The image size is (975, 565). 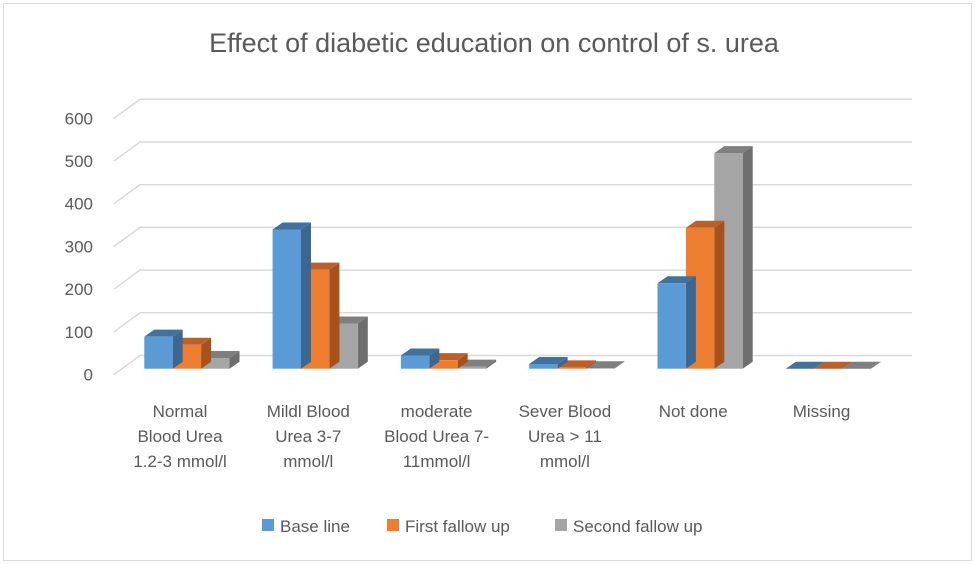 I want to click on legend-label: Second fallow up, so click(x=637, y=526).